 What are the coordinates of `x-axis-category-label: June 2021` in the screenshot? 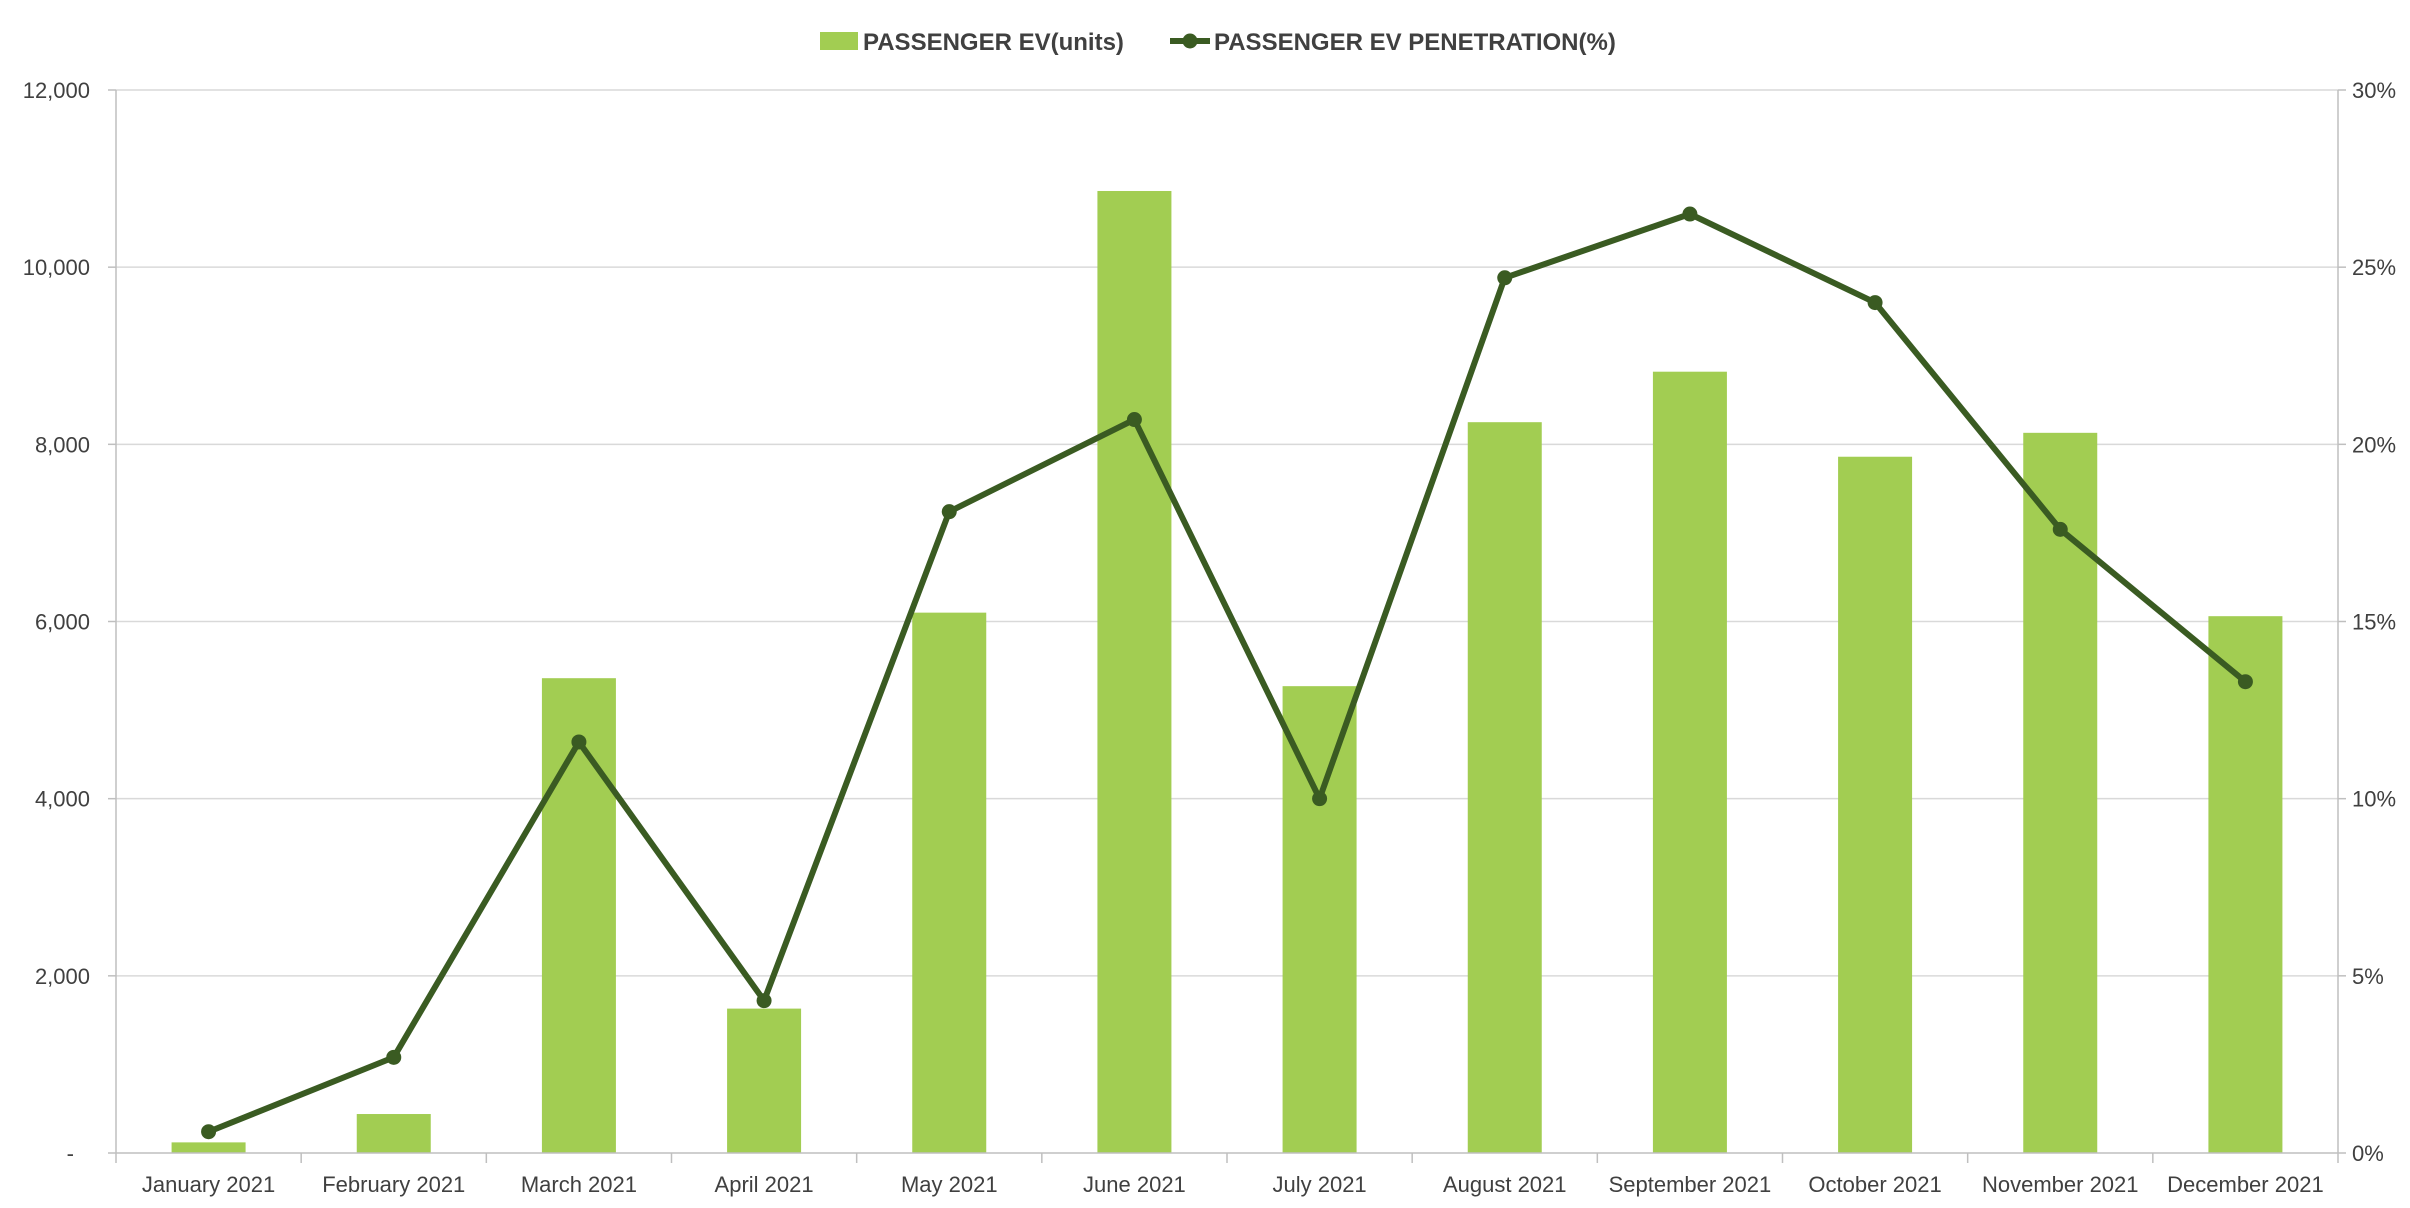 It's located at (1134, 1184).